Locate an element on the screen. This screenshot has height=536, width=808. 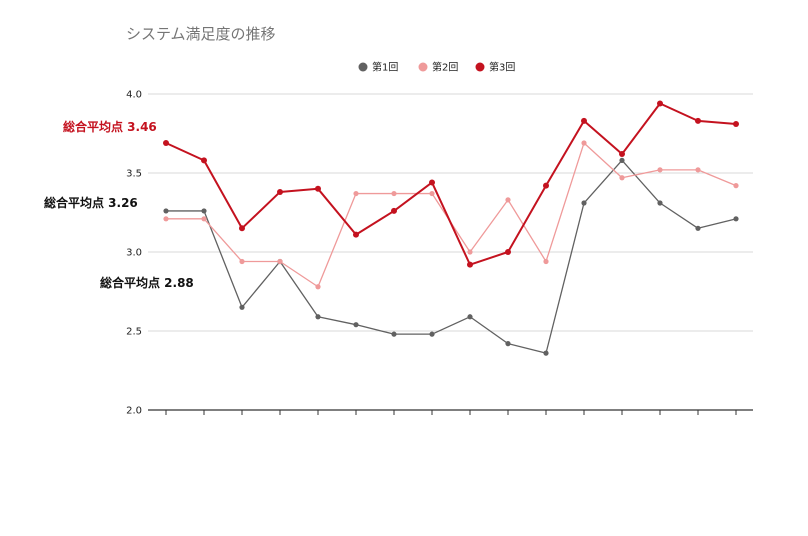
annotation-average-3: 総合平均点 2.88 is located at coordinates (147, 282).